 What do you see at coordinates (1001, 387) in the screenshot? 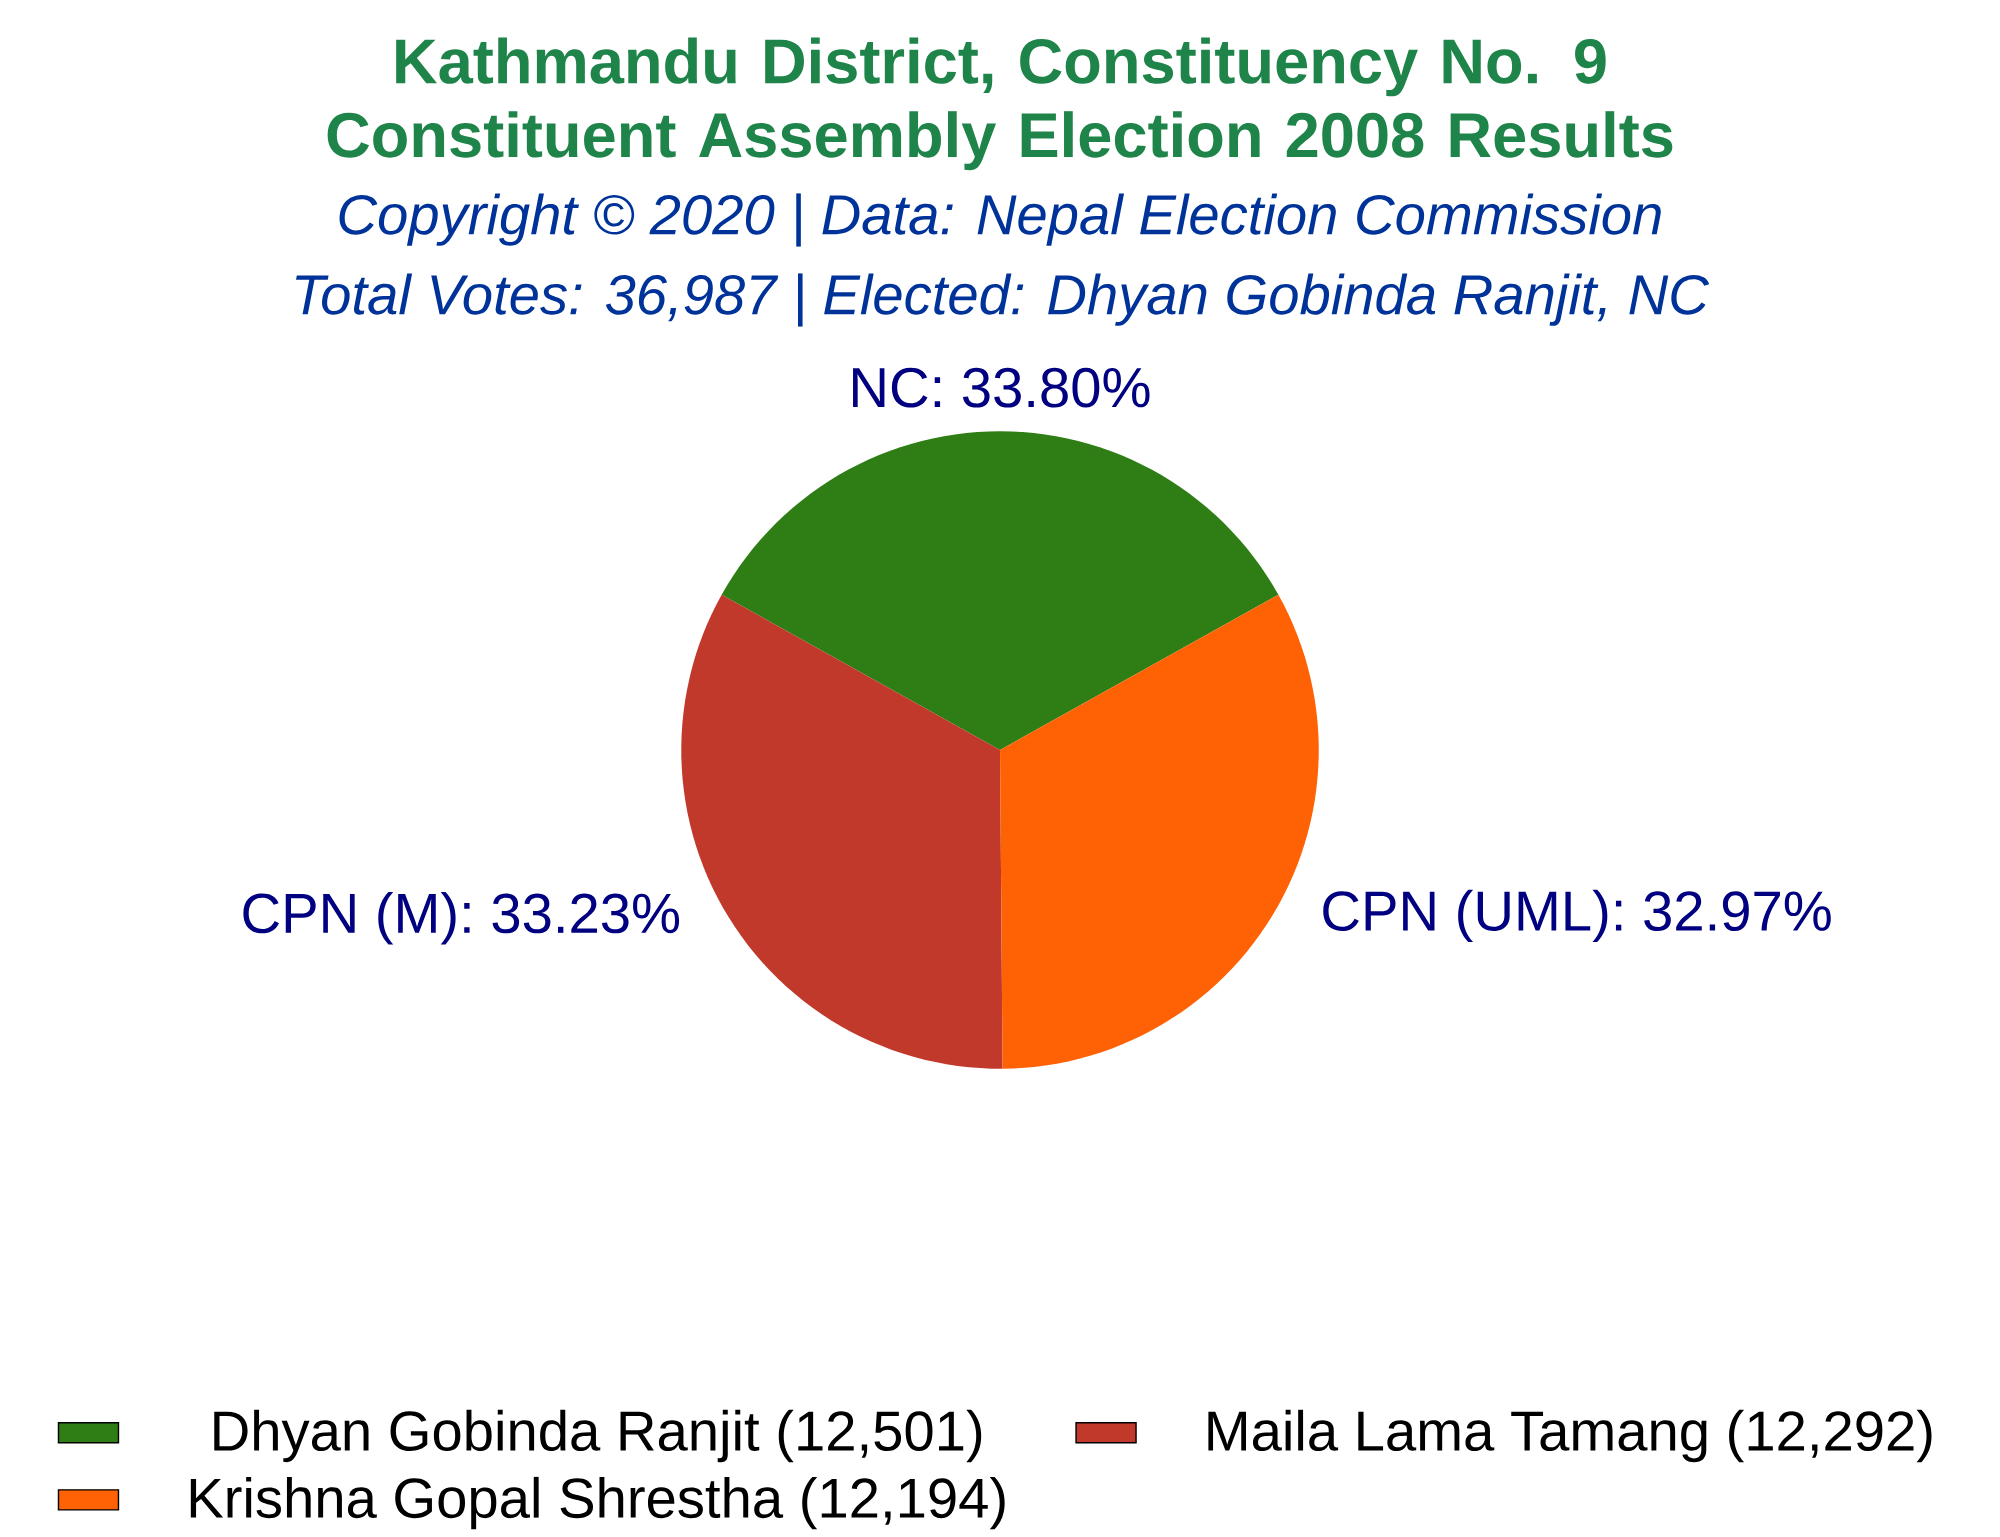
I see `data-label: NC: 33.80%` at bounding box center [1001, 387].